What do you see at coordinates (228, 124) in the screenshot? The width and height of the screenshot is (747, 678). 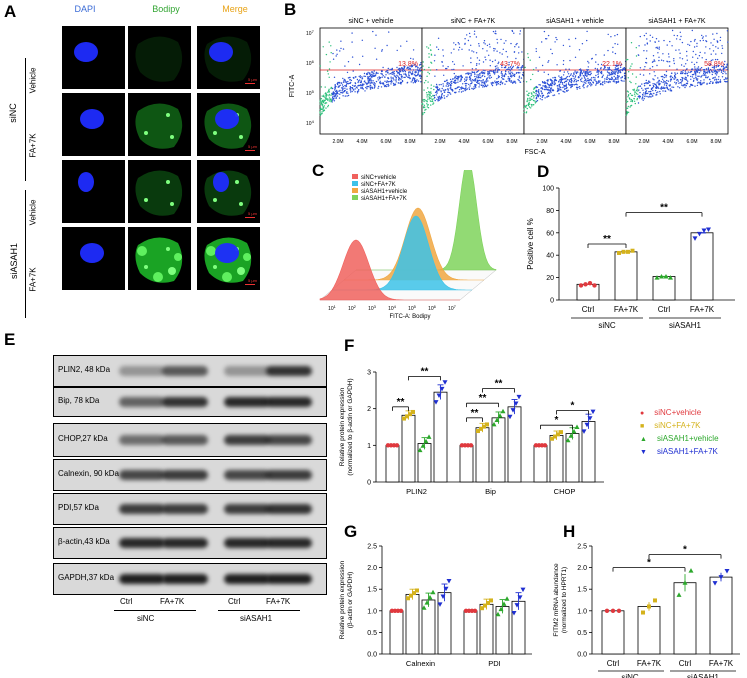 I see `micrograph-r2-c3: 5 μm` at bounding box center [228, 124].